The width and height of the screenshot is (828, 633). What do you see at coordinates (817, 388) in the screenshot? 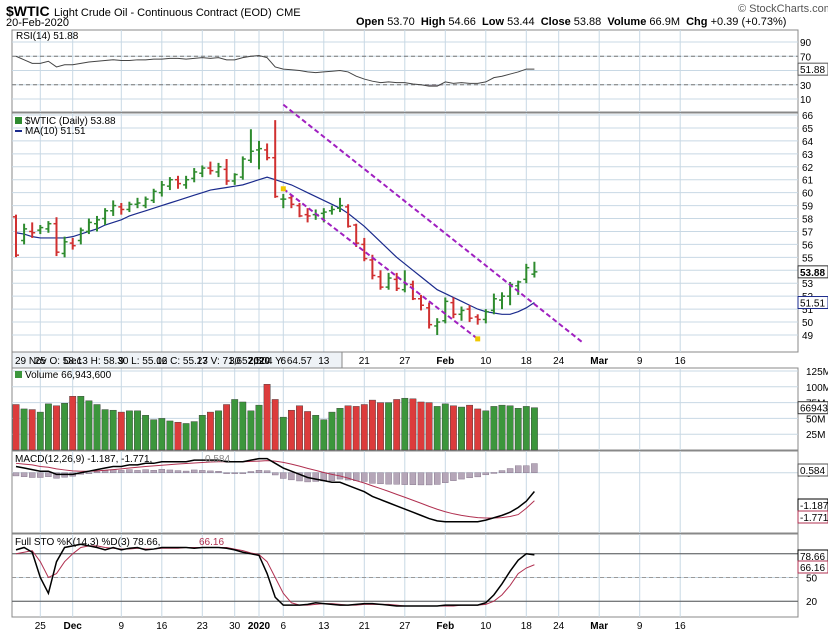
I see `volume-tick-label: 100M` at bounding box center [817, 388].